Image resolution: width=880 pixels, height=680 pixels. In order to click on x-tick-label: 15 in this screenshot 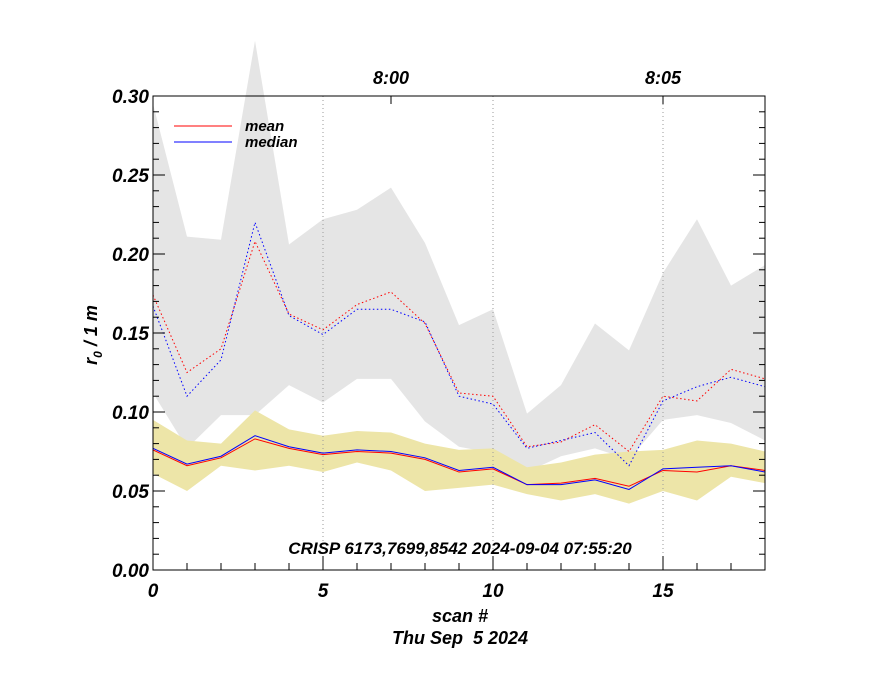, I will do `click(663, 591)`.